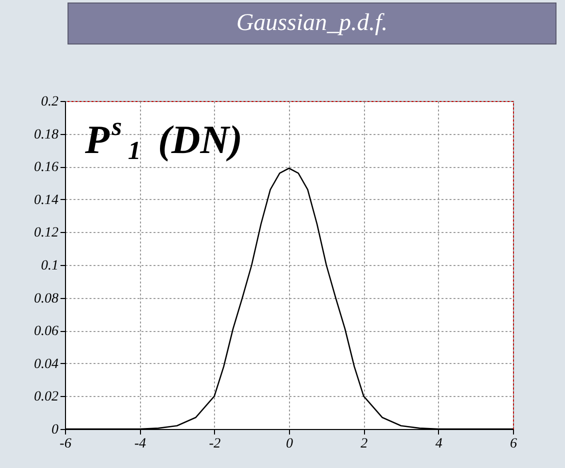 The height and width of the screenshot is (468, 565). Describe the element at coordinates (46, 168) in the screenshot. I see `y-tick-label: 0.16` at that location.